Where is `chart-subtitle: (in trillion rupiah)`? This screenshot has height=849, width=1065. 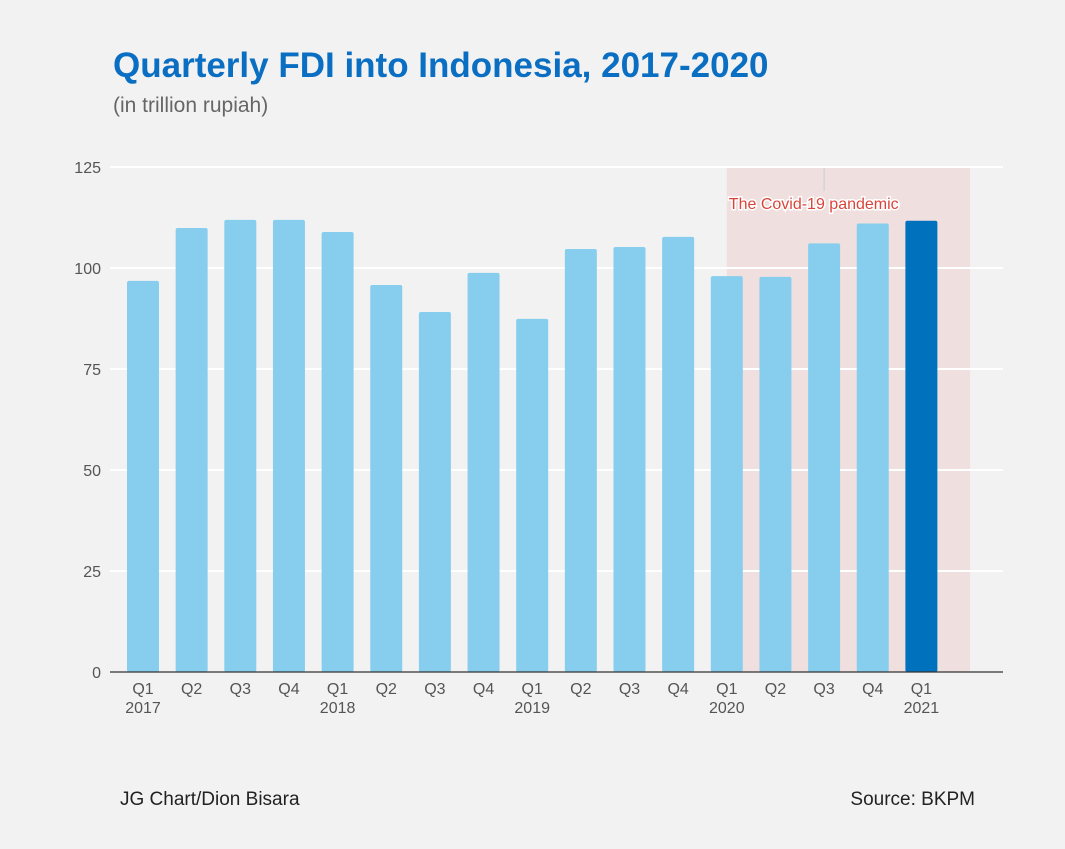 chart-subtitle: (in trillion rupiah) is located at coordinates (190, 105).